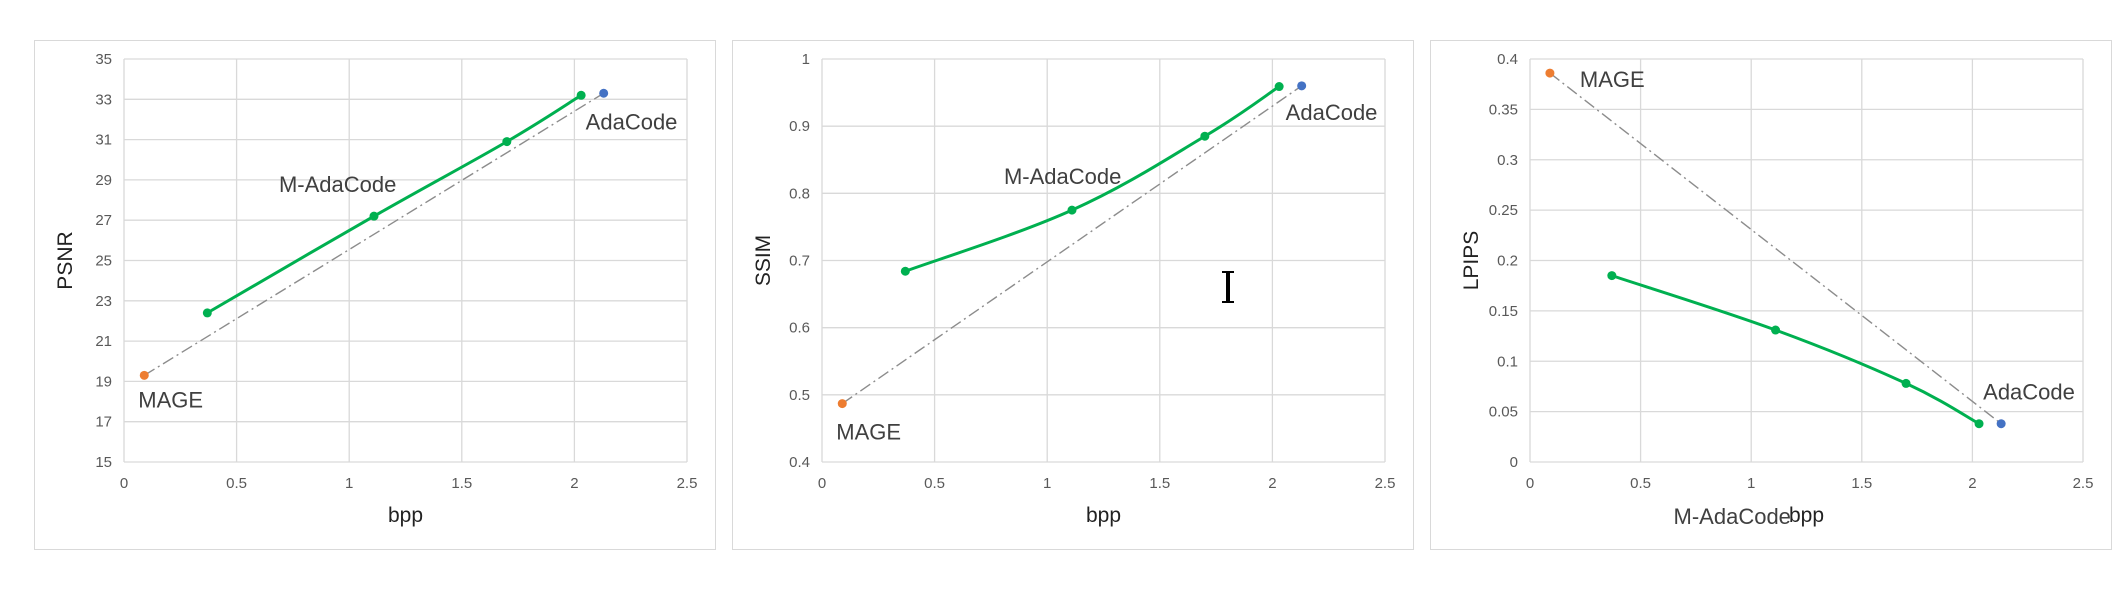 This screenshot has width=2120, height=590. What do you see at coordinates (763, 260) in the screenshot?
I see `y-axis-title: SSIM` at bounding box center [763, 260].